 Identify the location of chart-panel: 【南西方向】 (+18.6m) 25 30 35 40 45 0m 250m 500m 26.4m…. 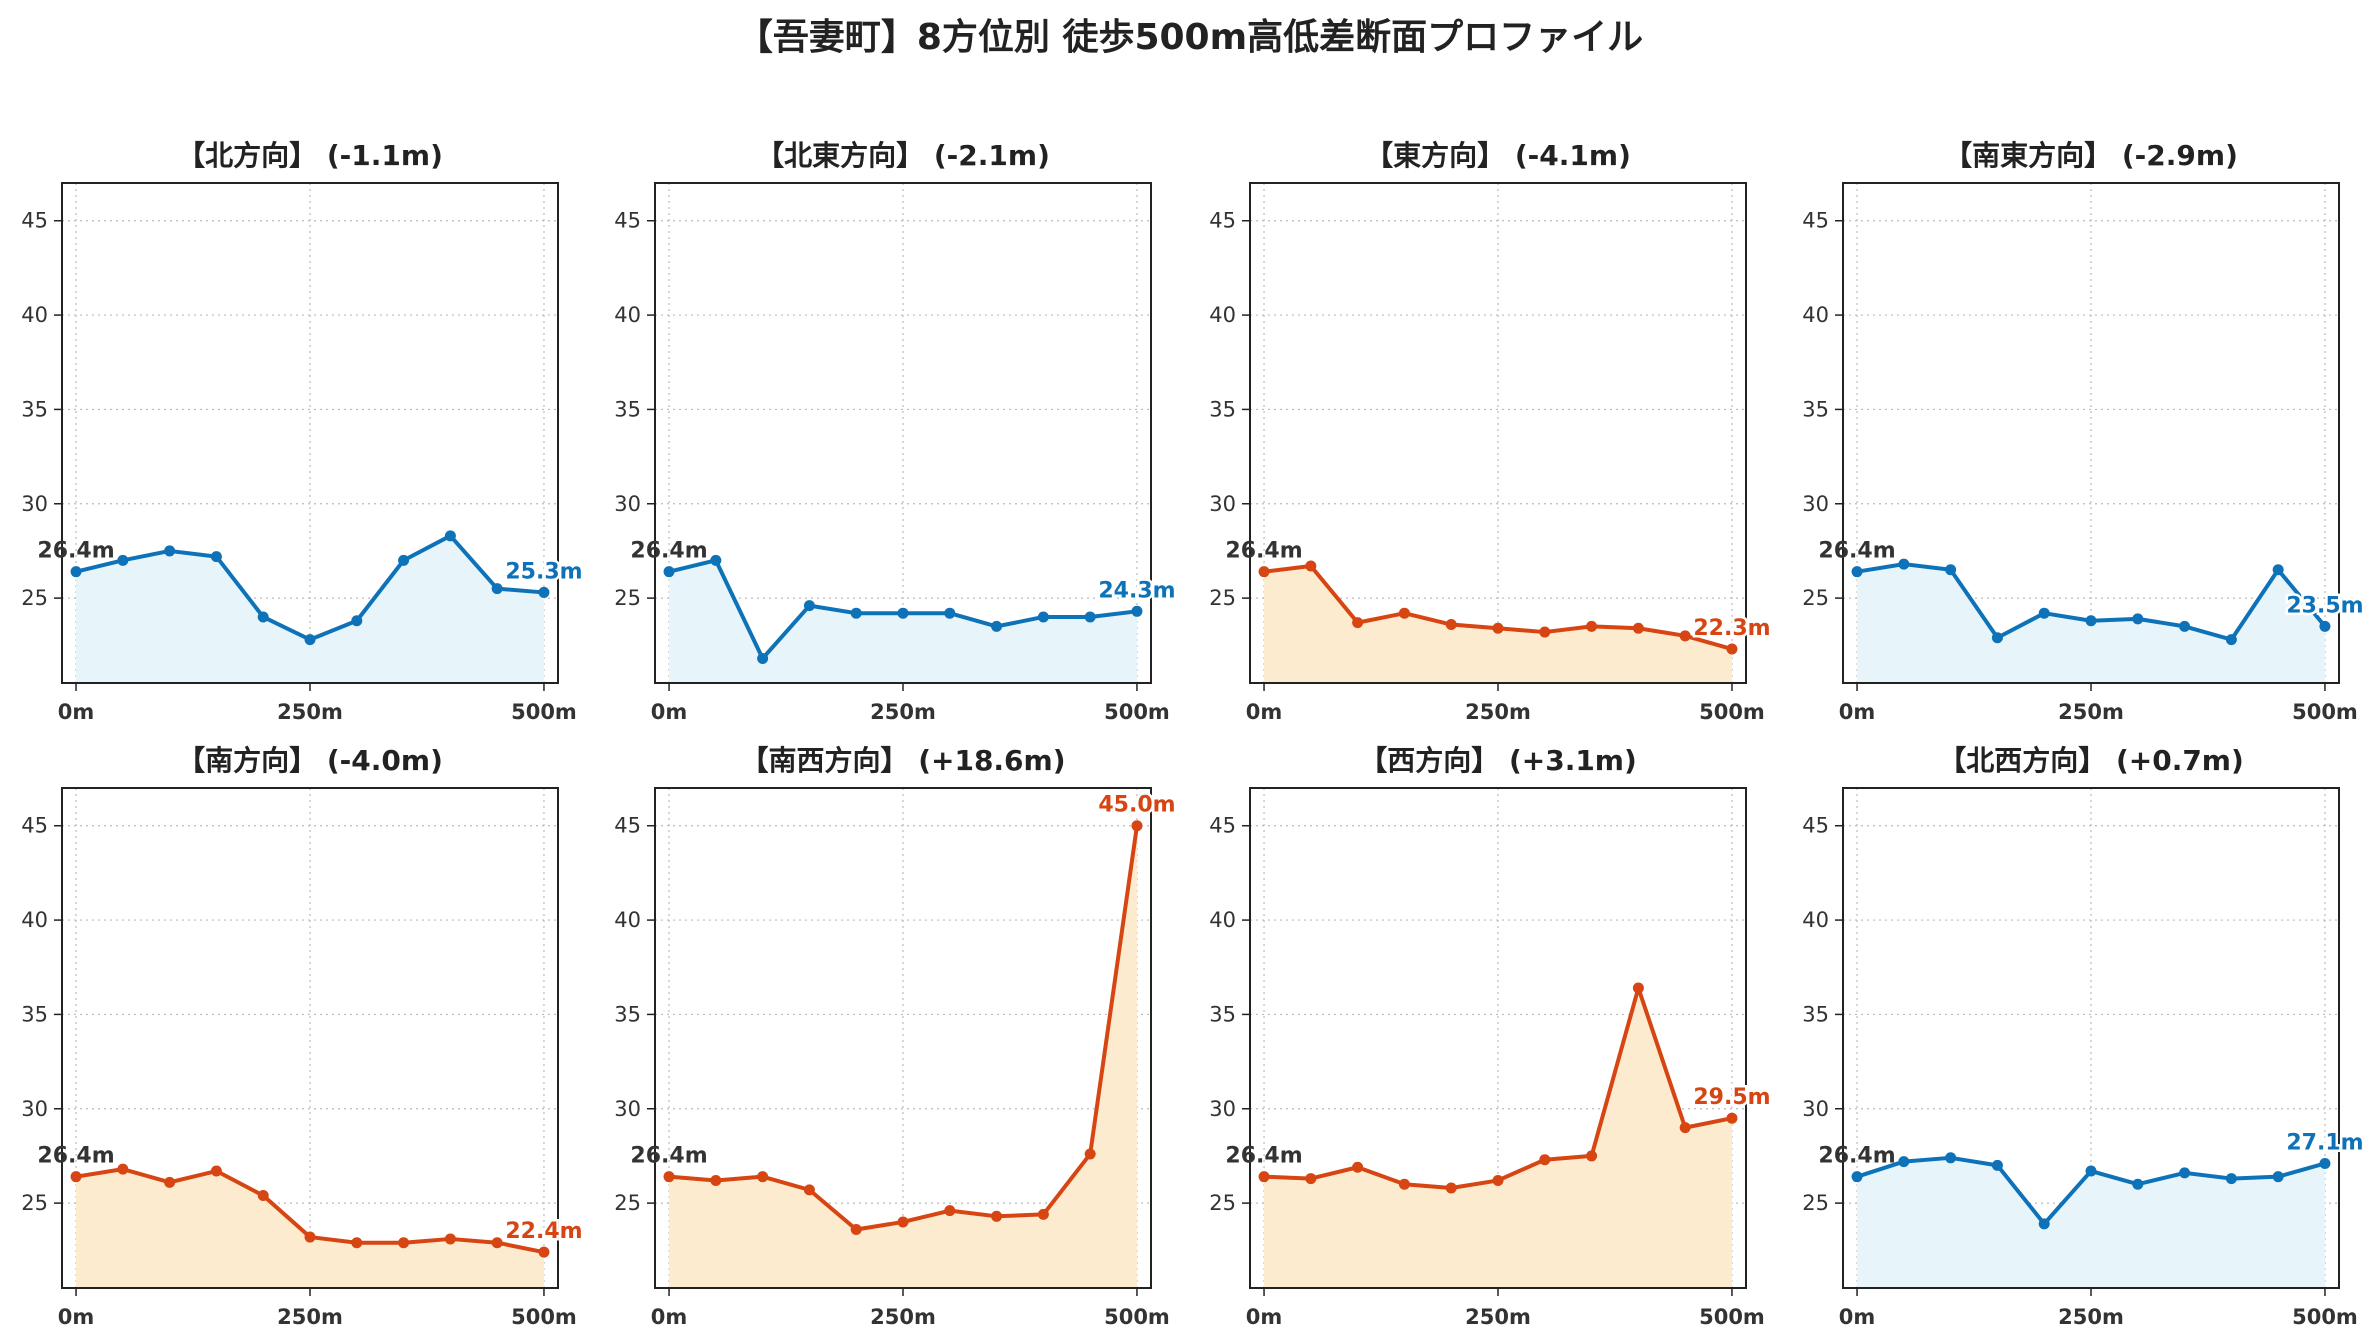
(896, 1036).